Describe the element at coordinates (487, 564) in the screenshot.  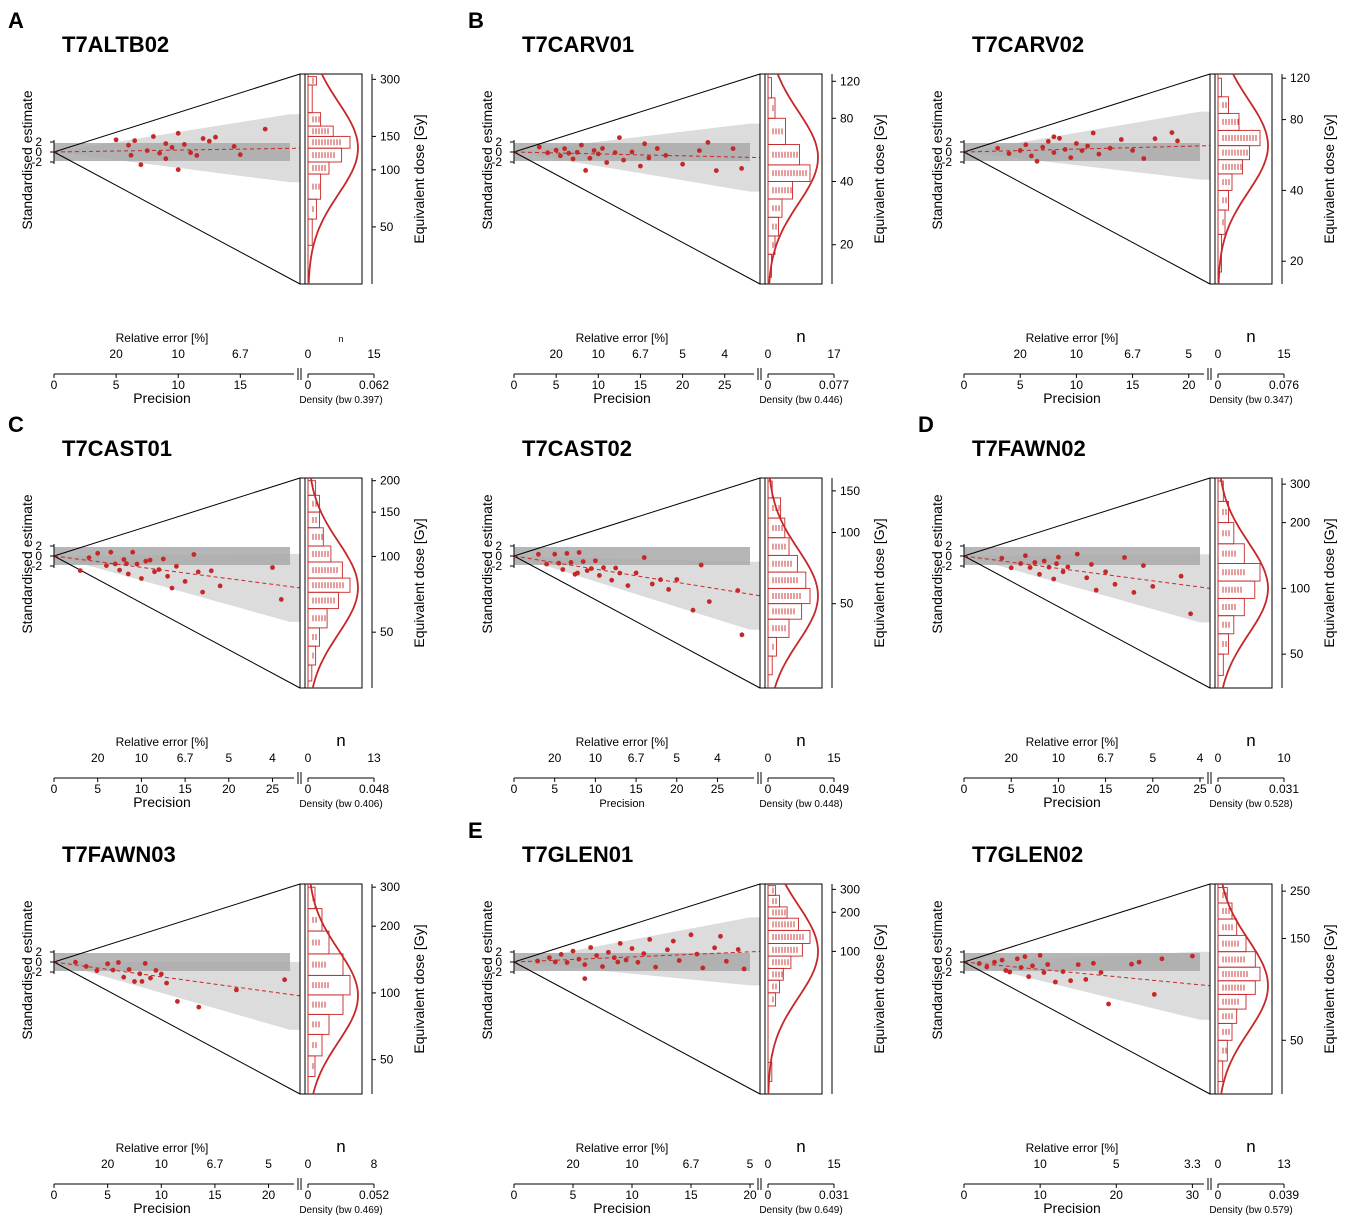
I see `y-axis-title-std: Standardised estimate` at that location.